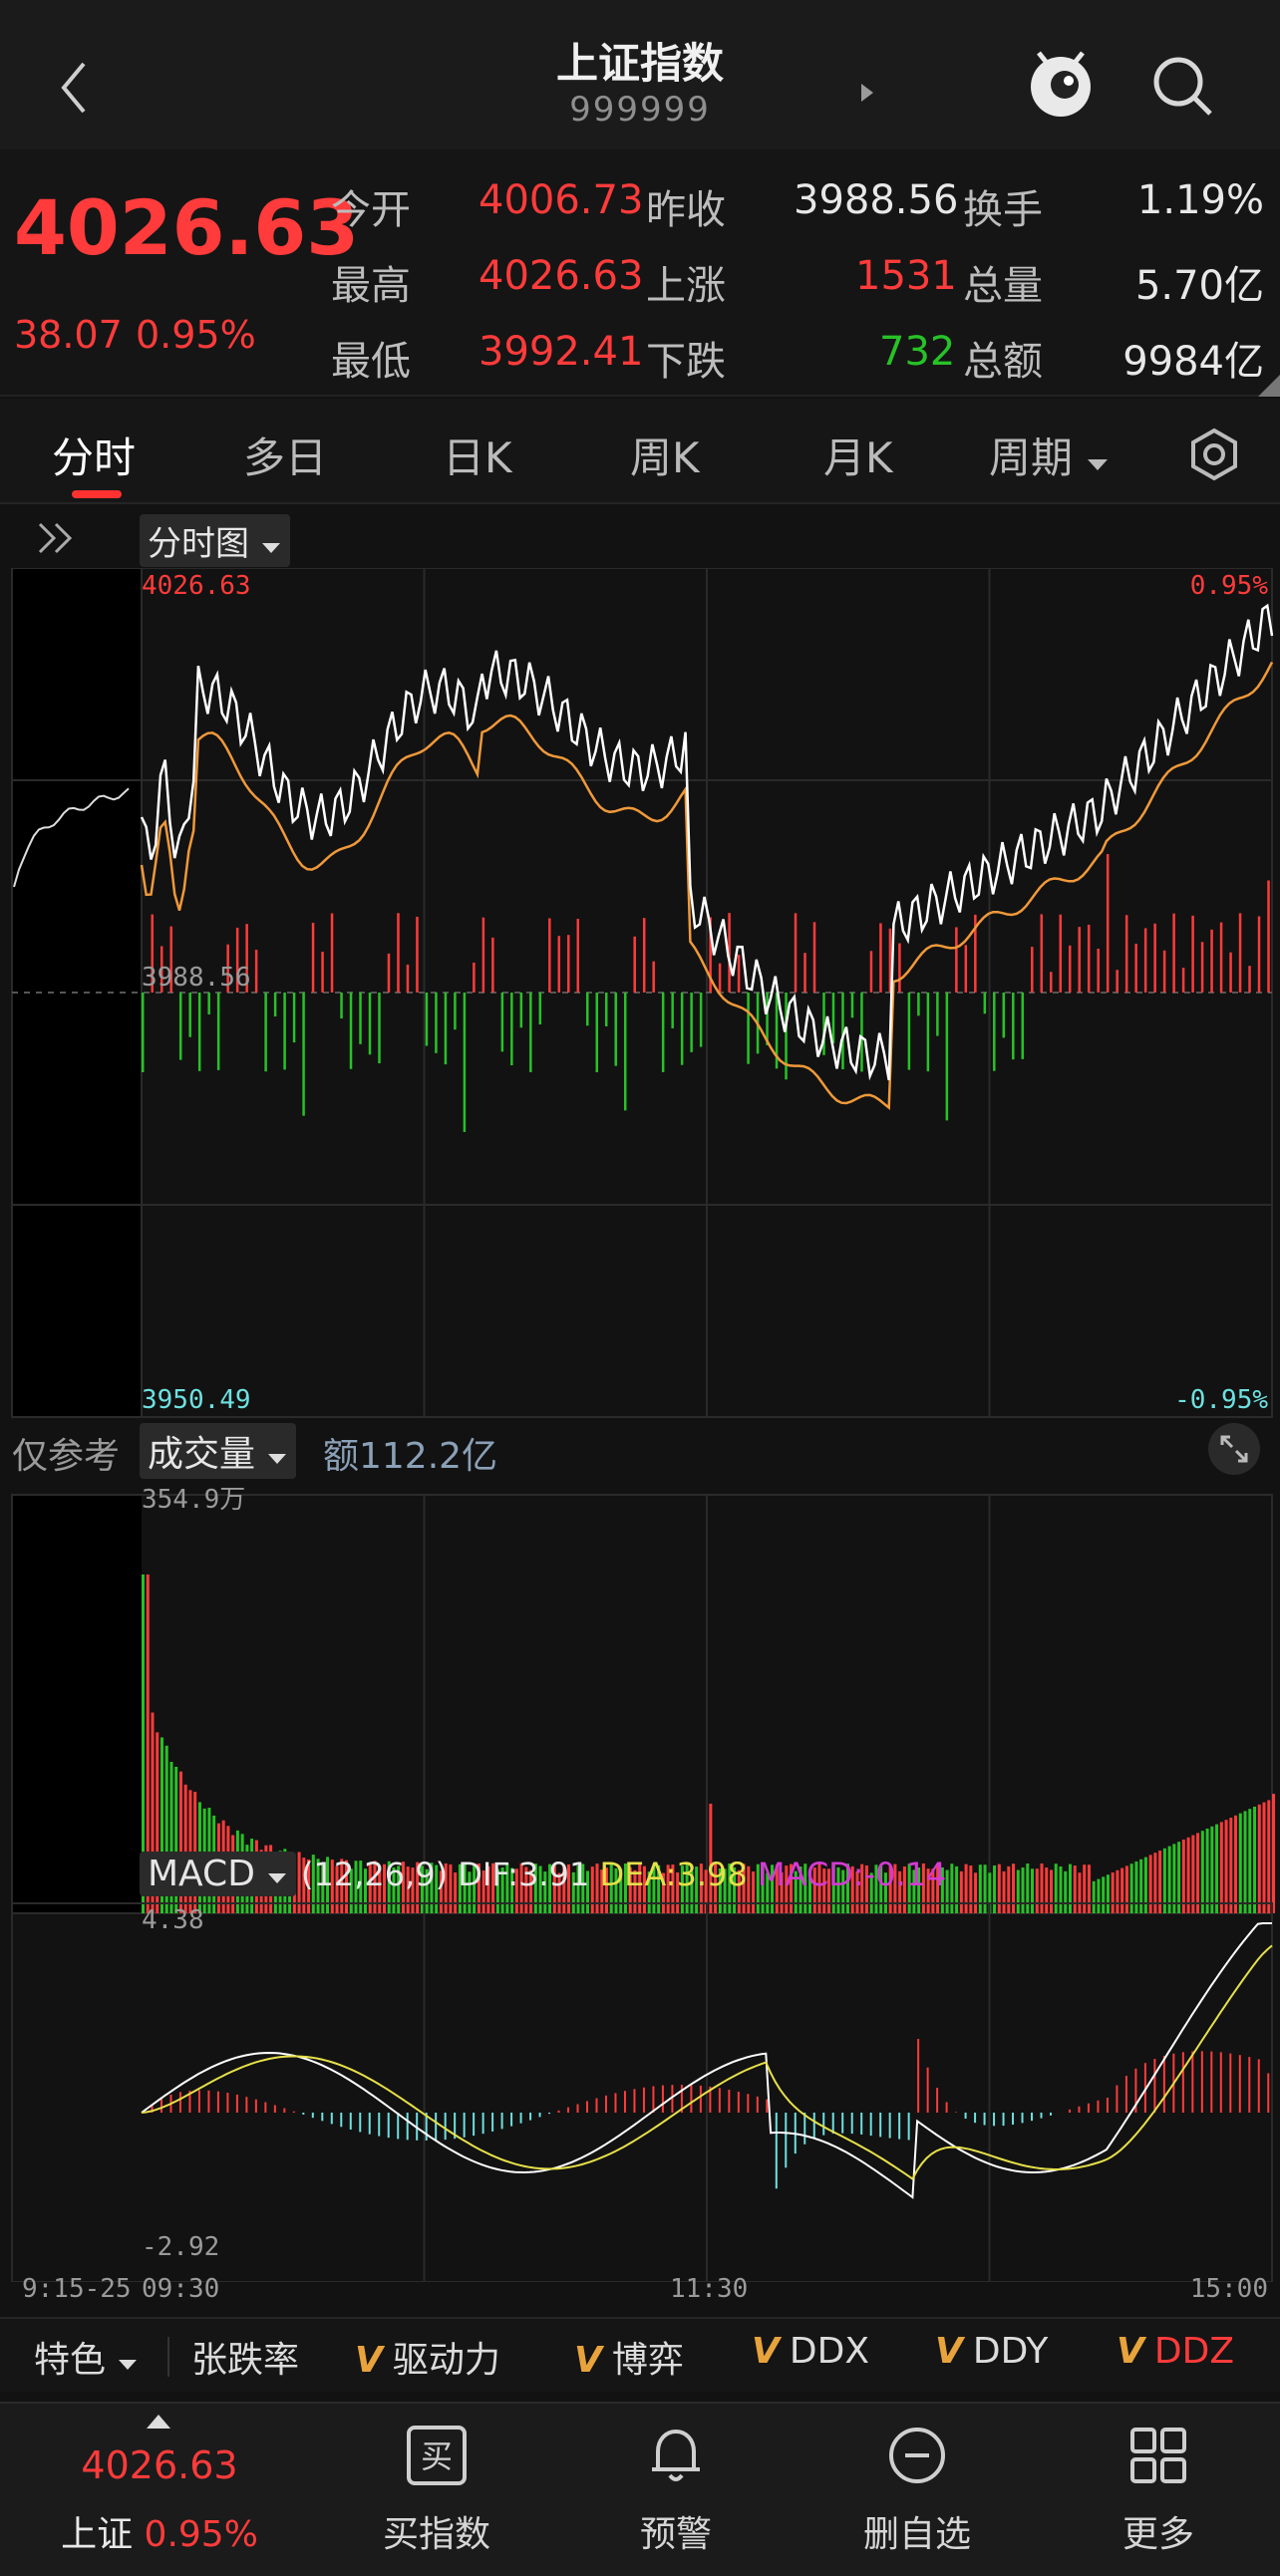 Image resolution: width=1280 pixels, height=2576 pixels. Describe the element at coordinates (159, 2465) in the screenshot. I see `nav-index-price: 4026.63` at that location.